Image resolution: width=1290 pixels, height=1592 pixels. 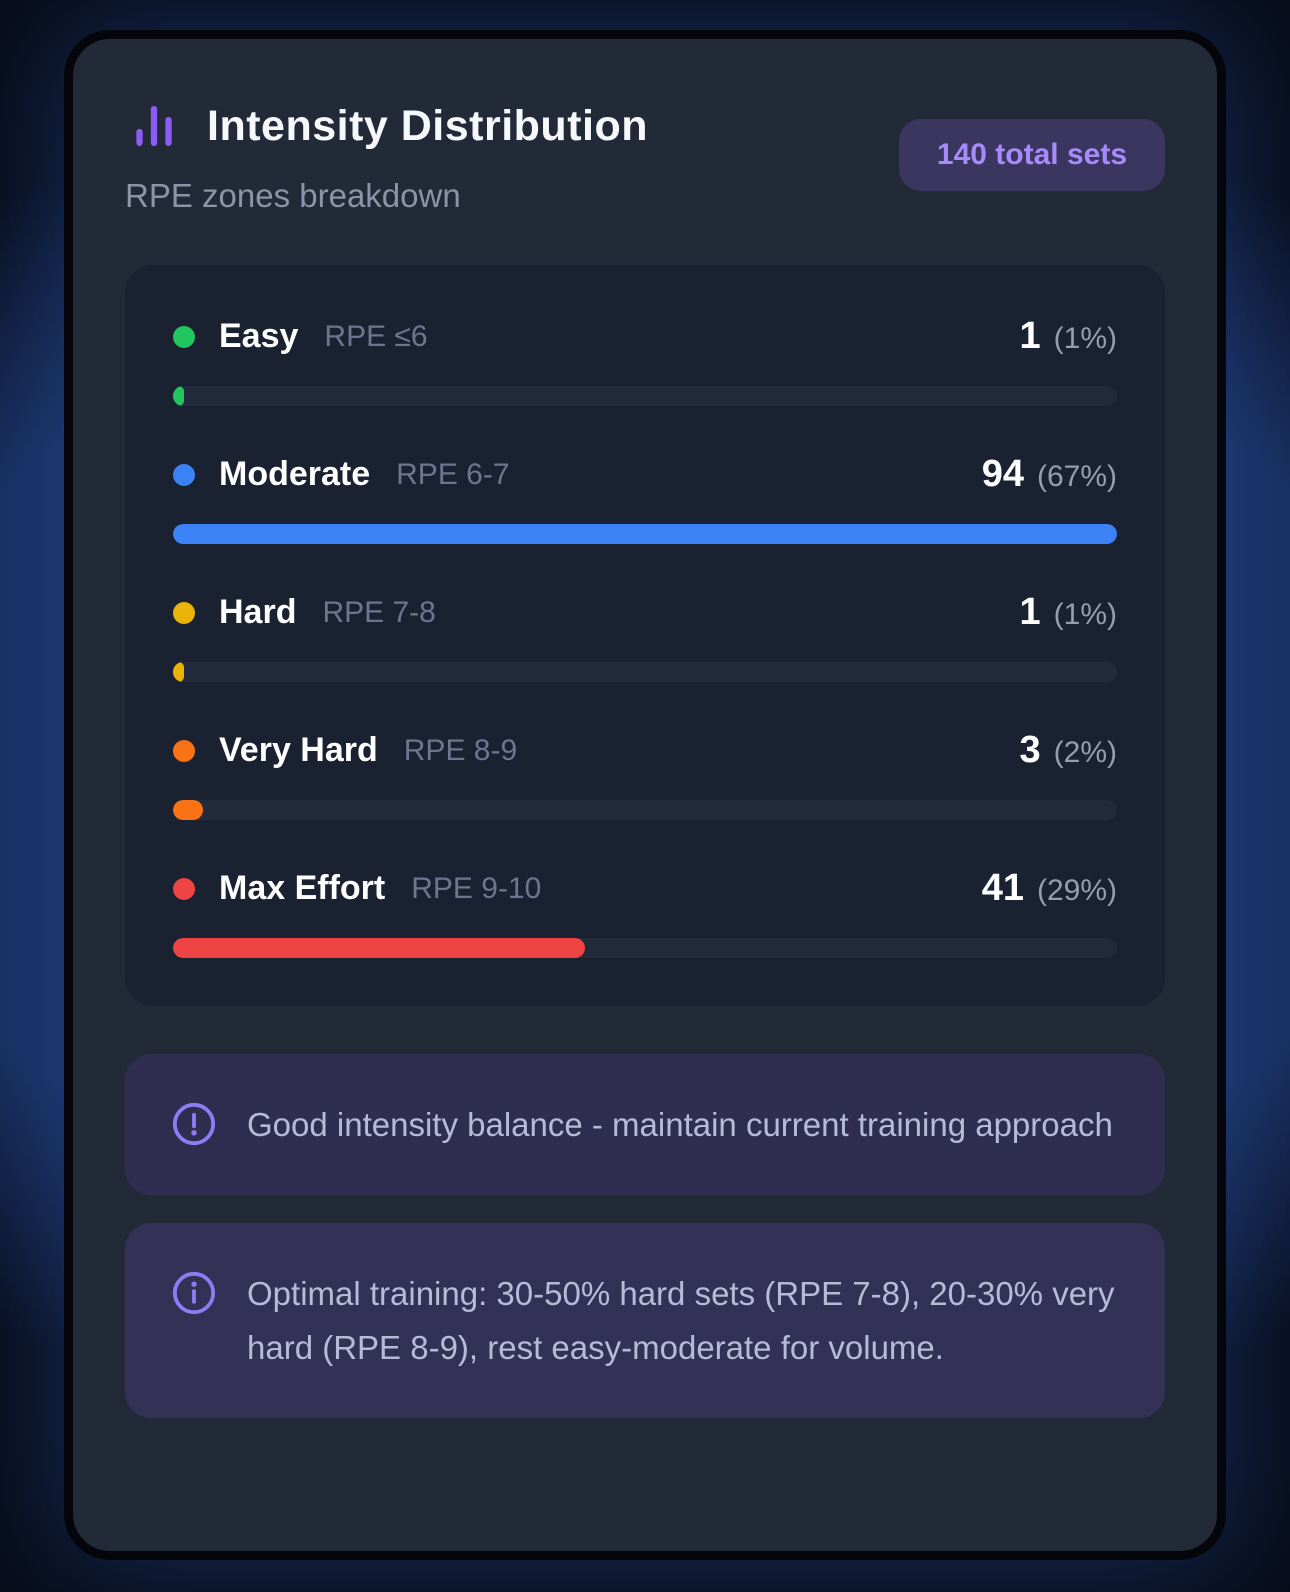 I want to click on info-icon, so click(x=194, y=1293).